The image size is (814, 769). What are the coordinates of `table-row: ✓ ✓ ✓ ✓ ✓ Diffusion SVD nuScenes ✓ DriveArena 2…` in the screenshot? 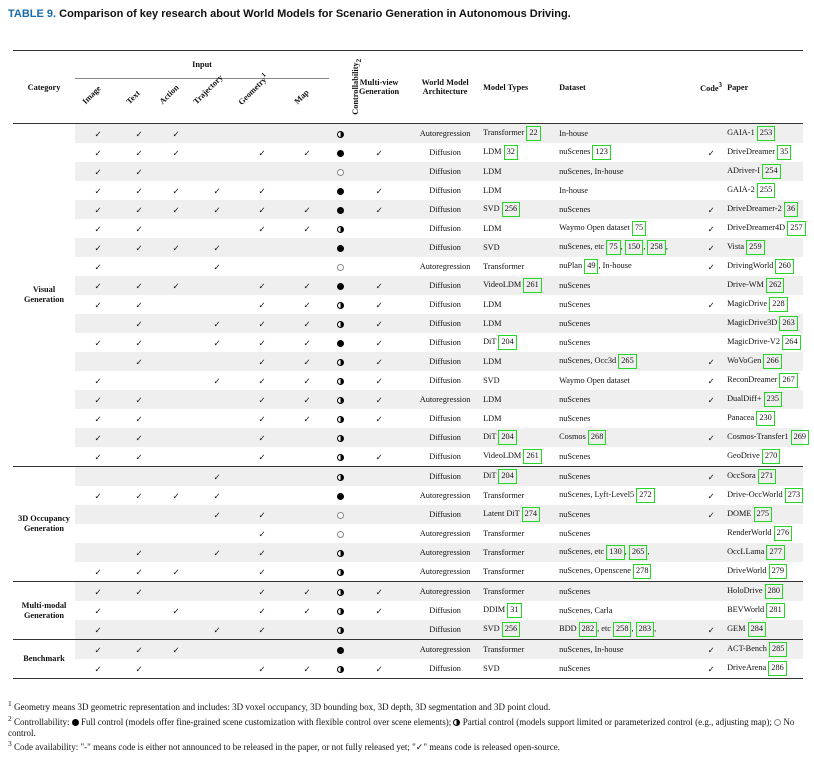 It's located at (408, 669).